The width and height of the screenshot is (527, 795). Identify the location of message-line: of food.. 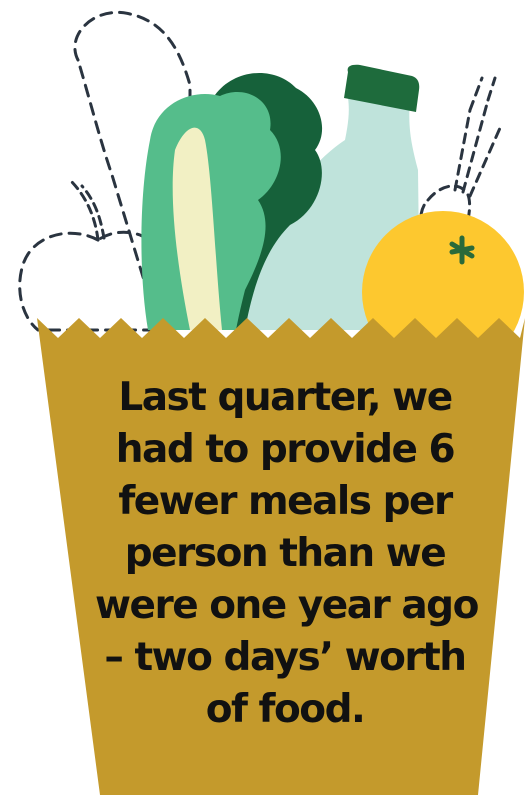
(285, 709).